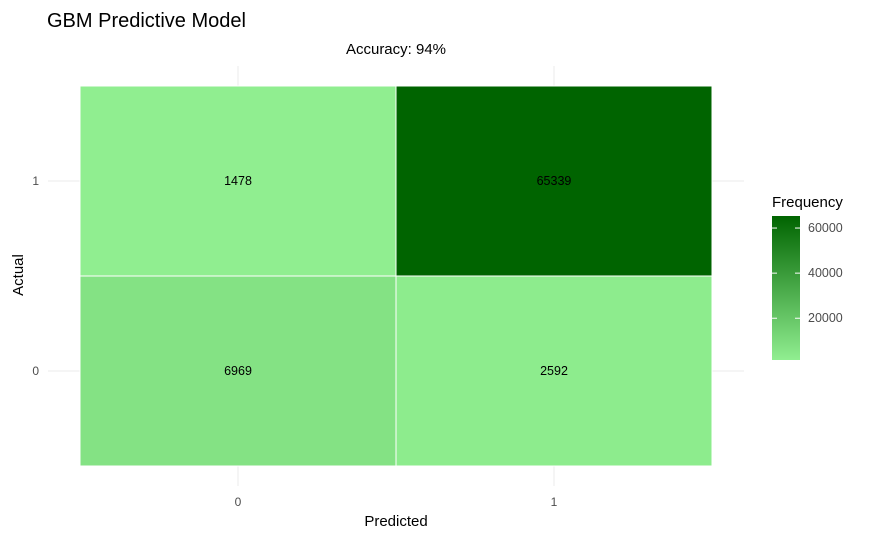 The width and height of the screenshot is (875, 540). I want to click on legend-tick-label: 40000, so click(825, 273).